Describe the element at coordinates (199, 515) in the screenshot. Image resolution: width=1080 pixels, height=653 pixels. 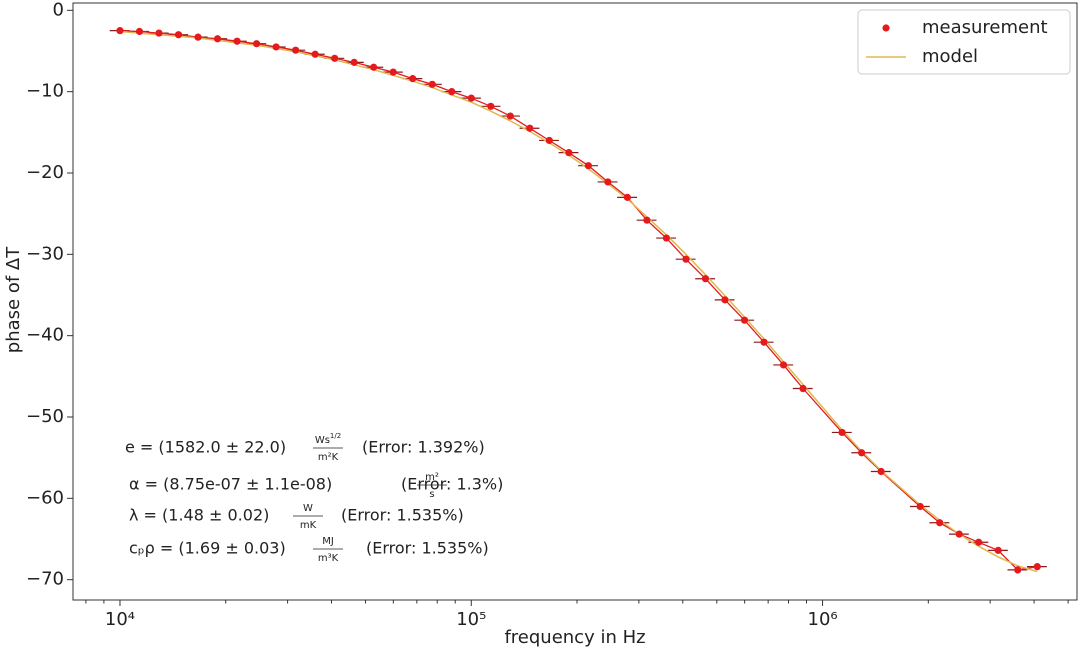
I see `annotation-lead: λ = (1.48 ± 0.02)` at that location.